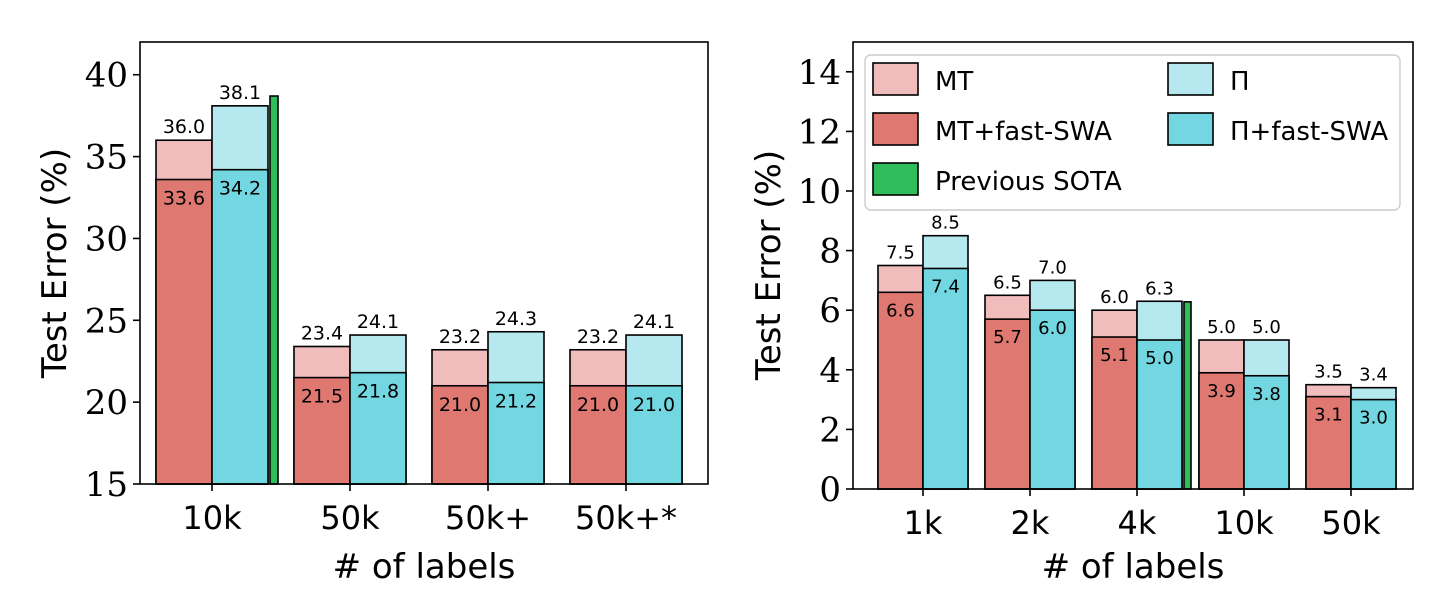 The height and width of the screenshot is (592, 1436). What do you see at coordinates (1328, 372) in the screenshot?
I see `right-label-mt-4: 3.5` at bounding box center [1328, 372].